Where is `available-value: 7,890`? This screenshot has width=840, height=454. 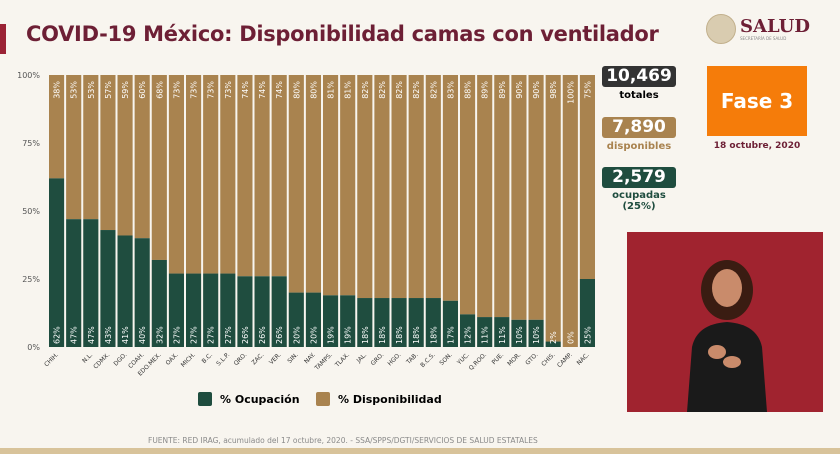 available-value: 7,890 is located at coordinates (639, 127).